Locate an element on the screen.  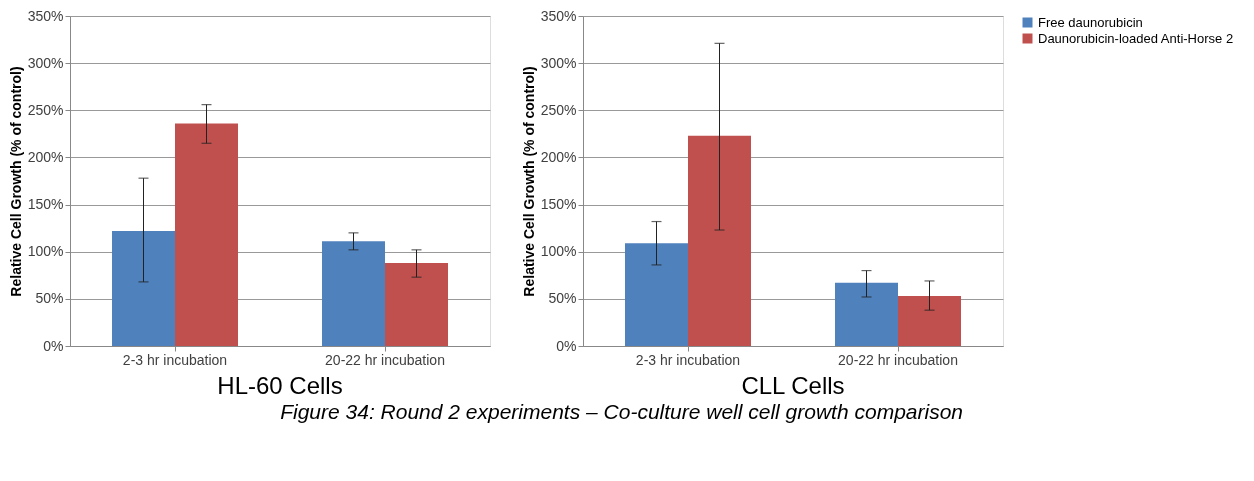
text: HL-60 Cells is located at coordinates (280, 385).